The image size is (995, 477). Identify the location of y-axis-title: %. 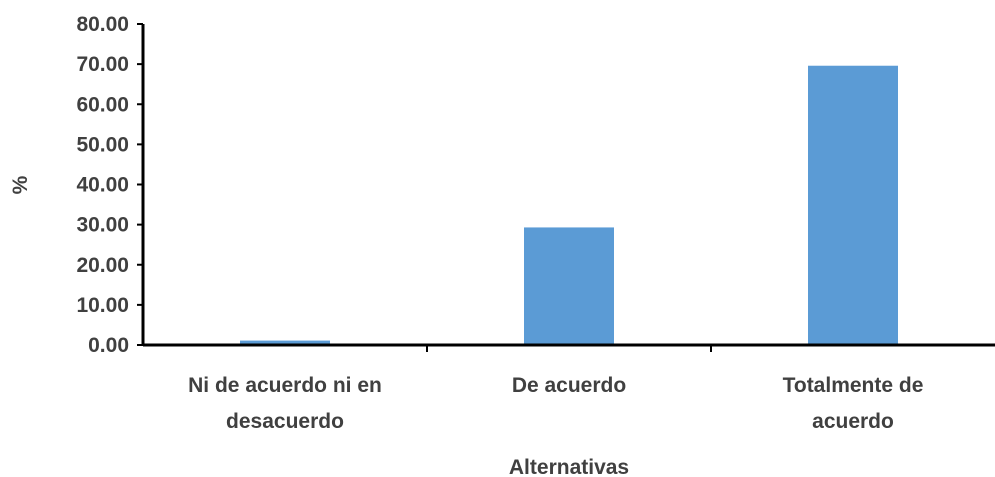
(20, 184).